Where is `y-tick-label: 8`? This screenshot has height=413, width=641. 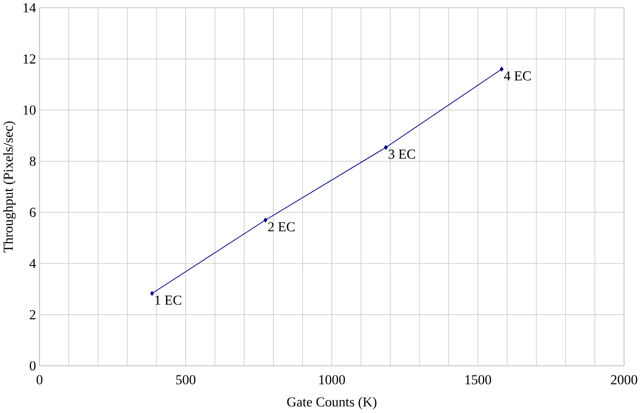
y-tick-label: 8 is located at coordinates (33, 161).